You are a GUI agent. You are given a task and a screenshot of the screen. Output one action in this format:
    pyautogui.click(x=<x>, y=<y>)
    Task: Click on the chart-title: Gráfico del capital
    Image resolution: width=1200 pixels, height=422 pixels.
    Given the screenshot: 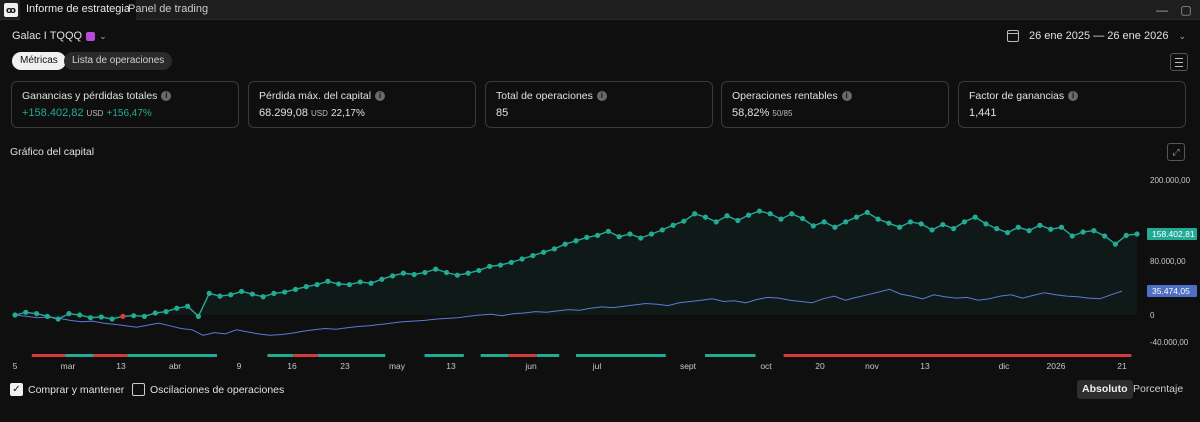 What is the action you would take?
    pyautogui.click(x=52, y=152)
    